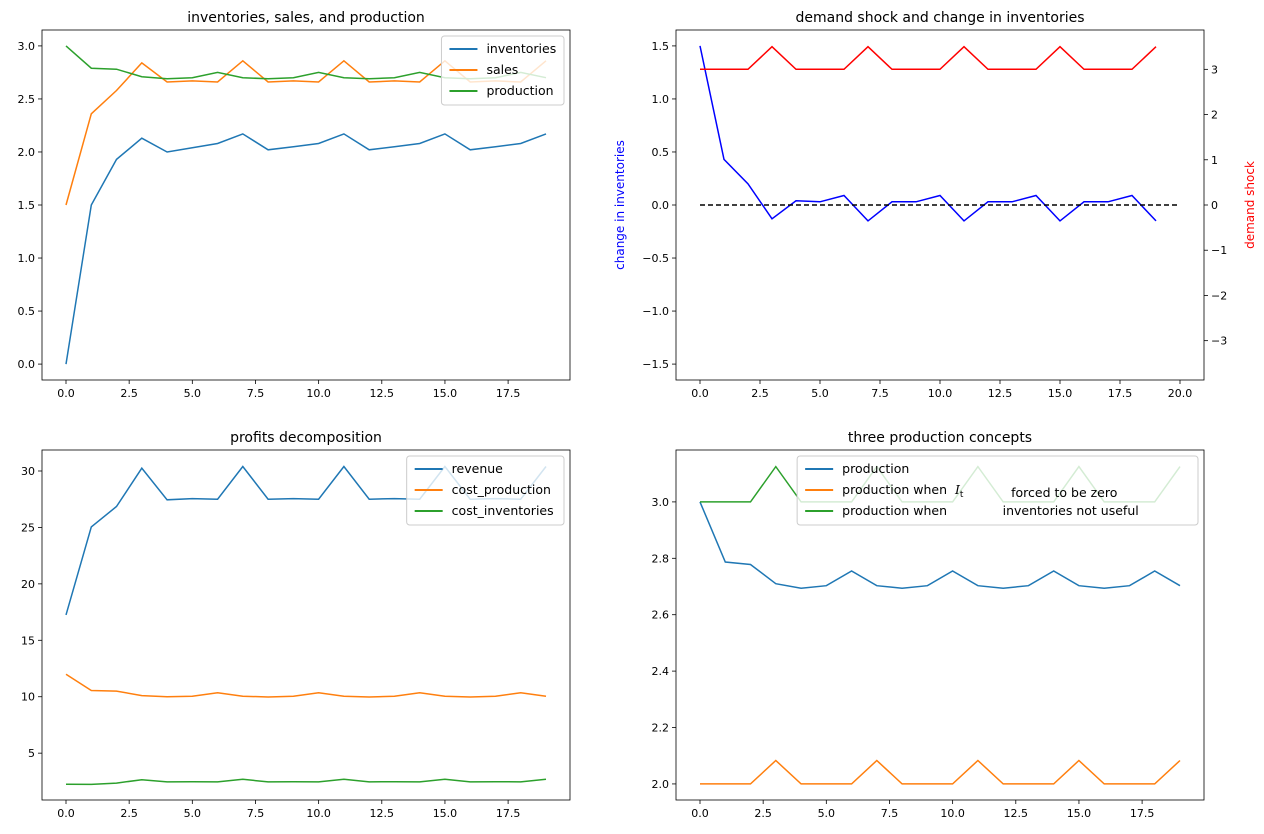 This screenshot has height=834, width=1264. Describe the element at coordinates (661, 558) in the screenshot. I see `y-tick-label: 2.8` at that location.